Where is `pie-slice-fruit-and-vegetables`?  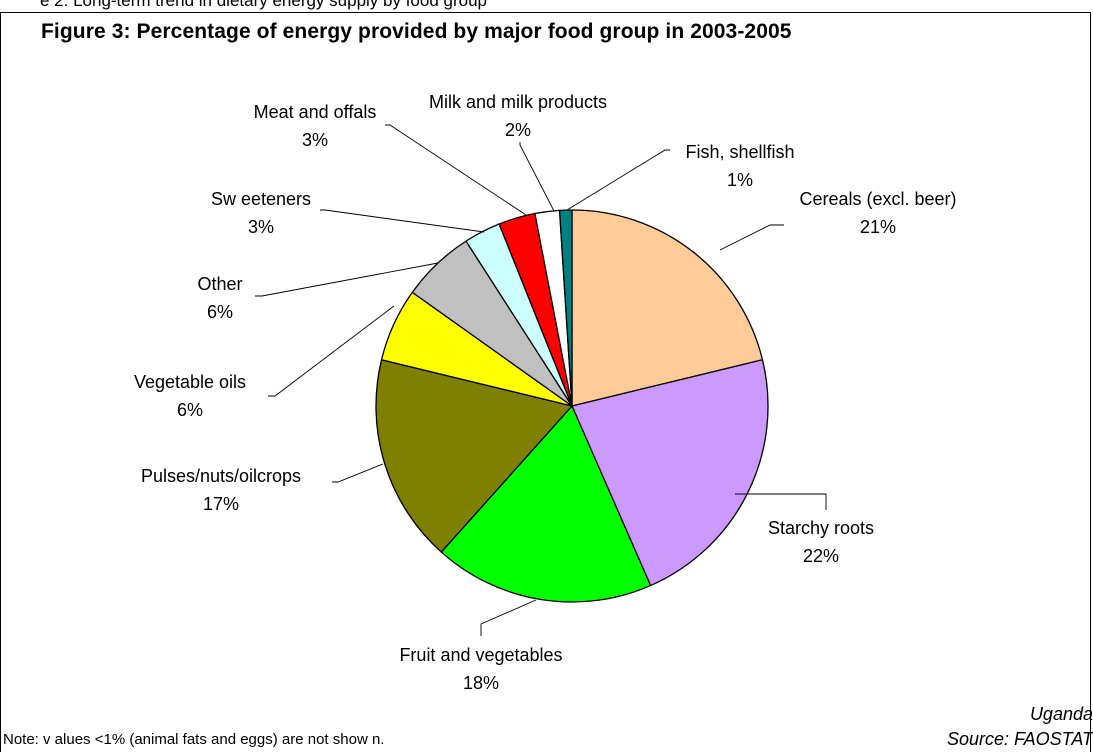 pie-slice-fruit-and-vegetables is located at coordinates (546, 503).